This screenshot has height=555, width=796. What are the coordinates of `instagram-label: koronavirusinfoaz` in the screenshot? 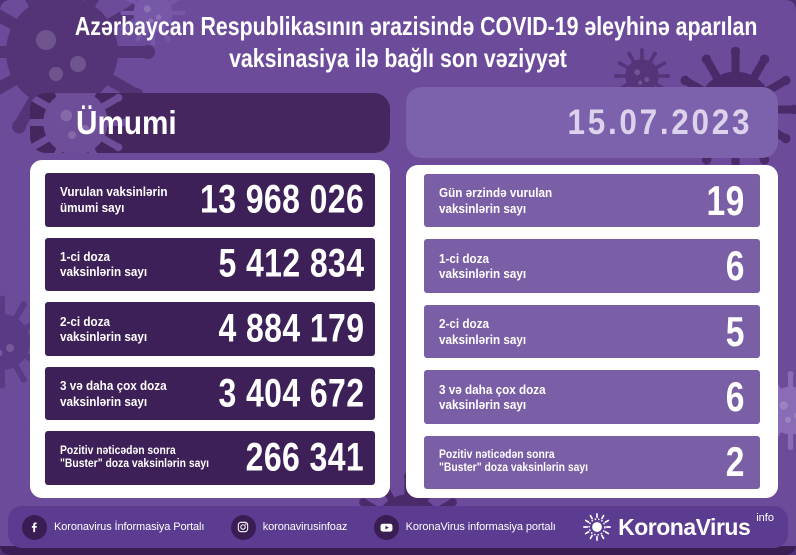 It's located at (305, 527).